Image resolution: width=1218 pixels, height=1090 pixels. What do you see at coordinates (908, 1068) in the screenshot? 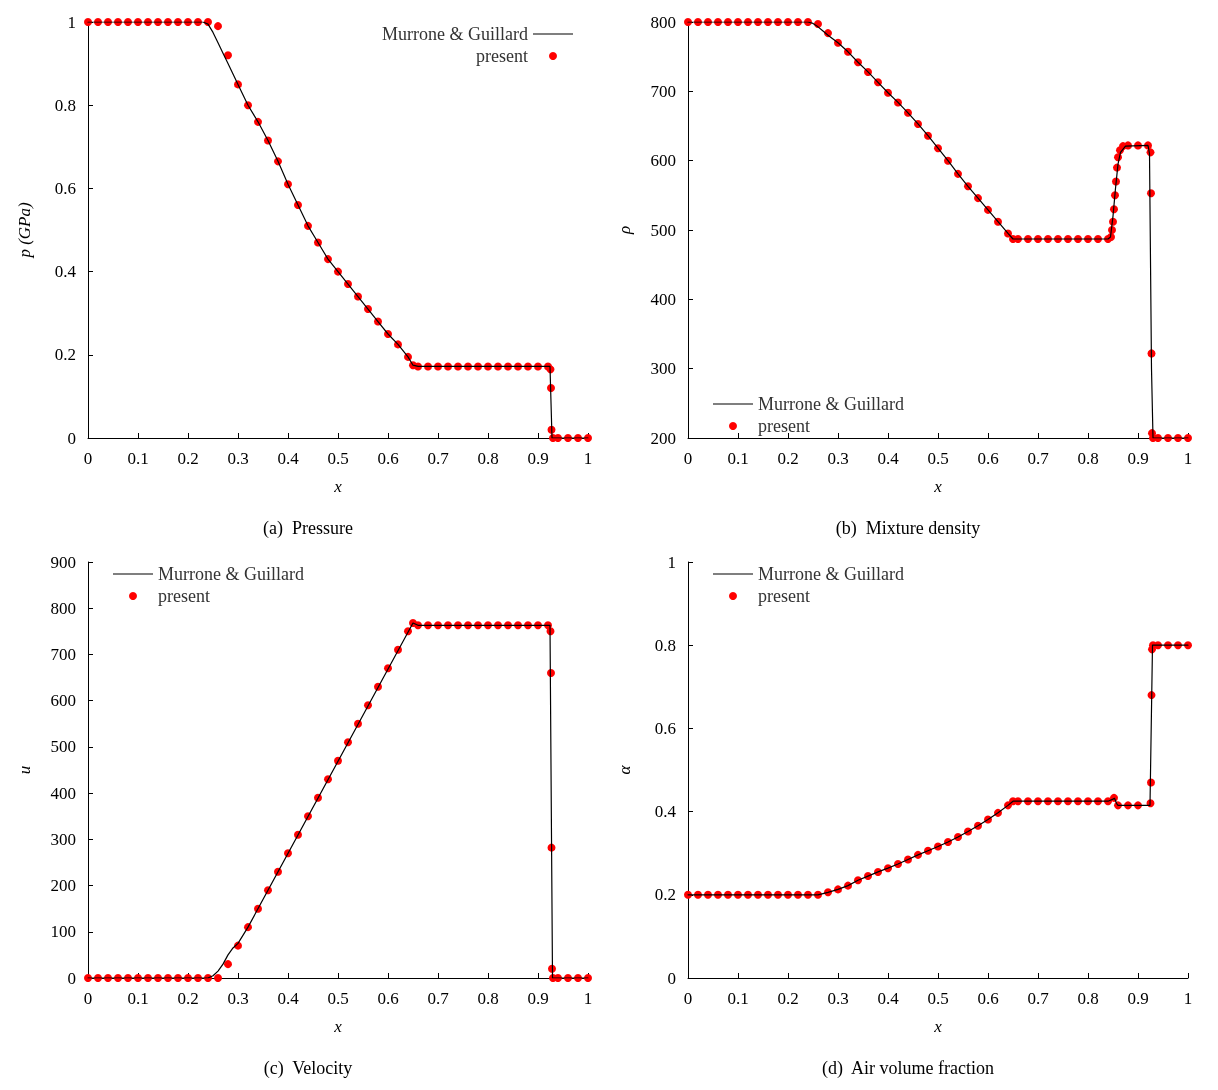
I see `text: (d) Air volume fraction` at bounding box center [908, 1068].